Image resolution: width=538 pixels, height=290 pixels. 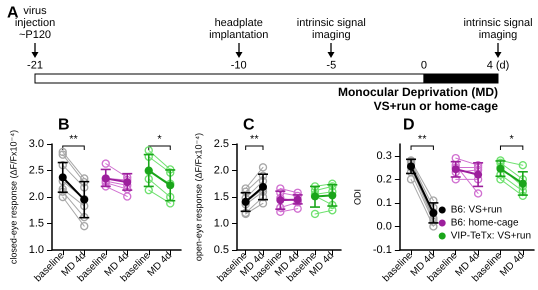 I want to click on y-tick-label: 0.2, so click(x=384, y=179).